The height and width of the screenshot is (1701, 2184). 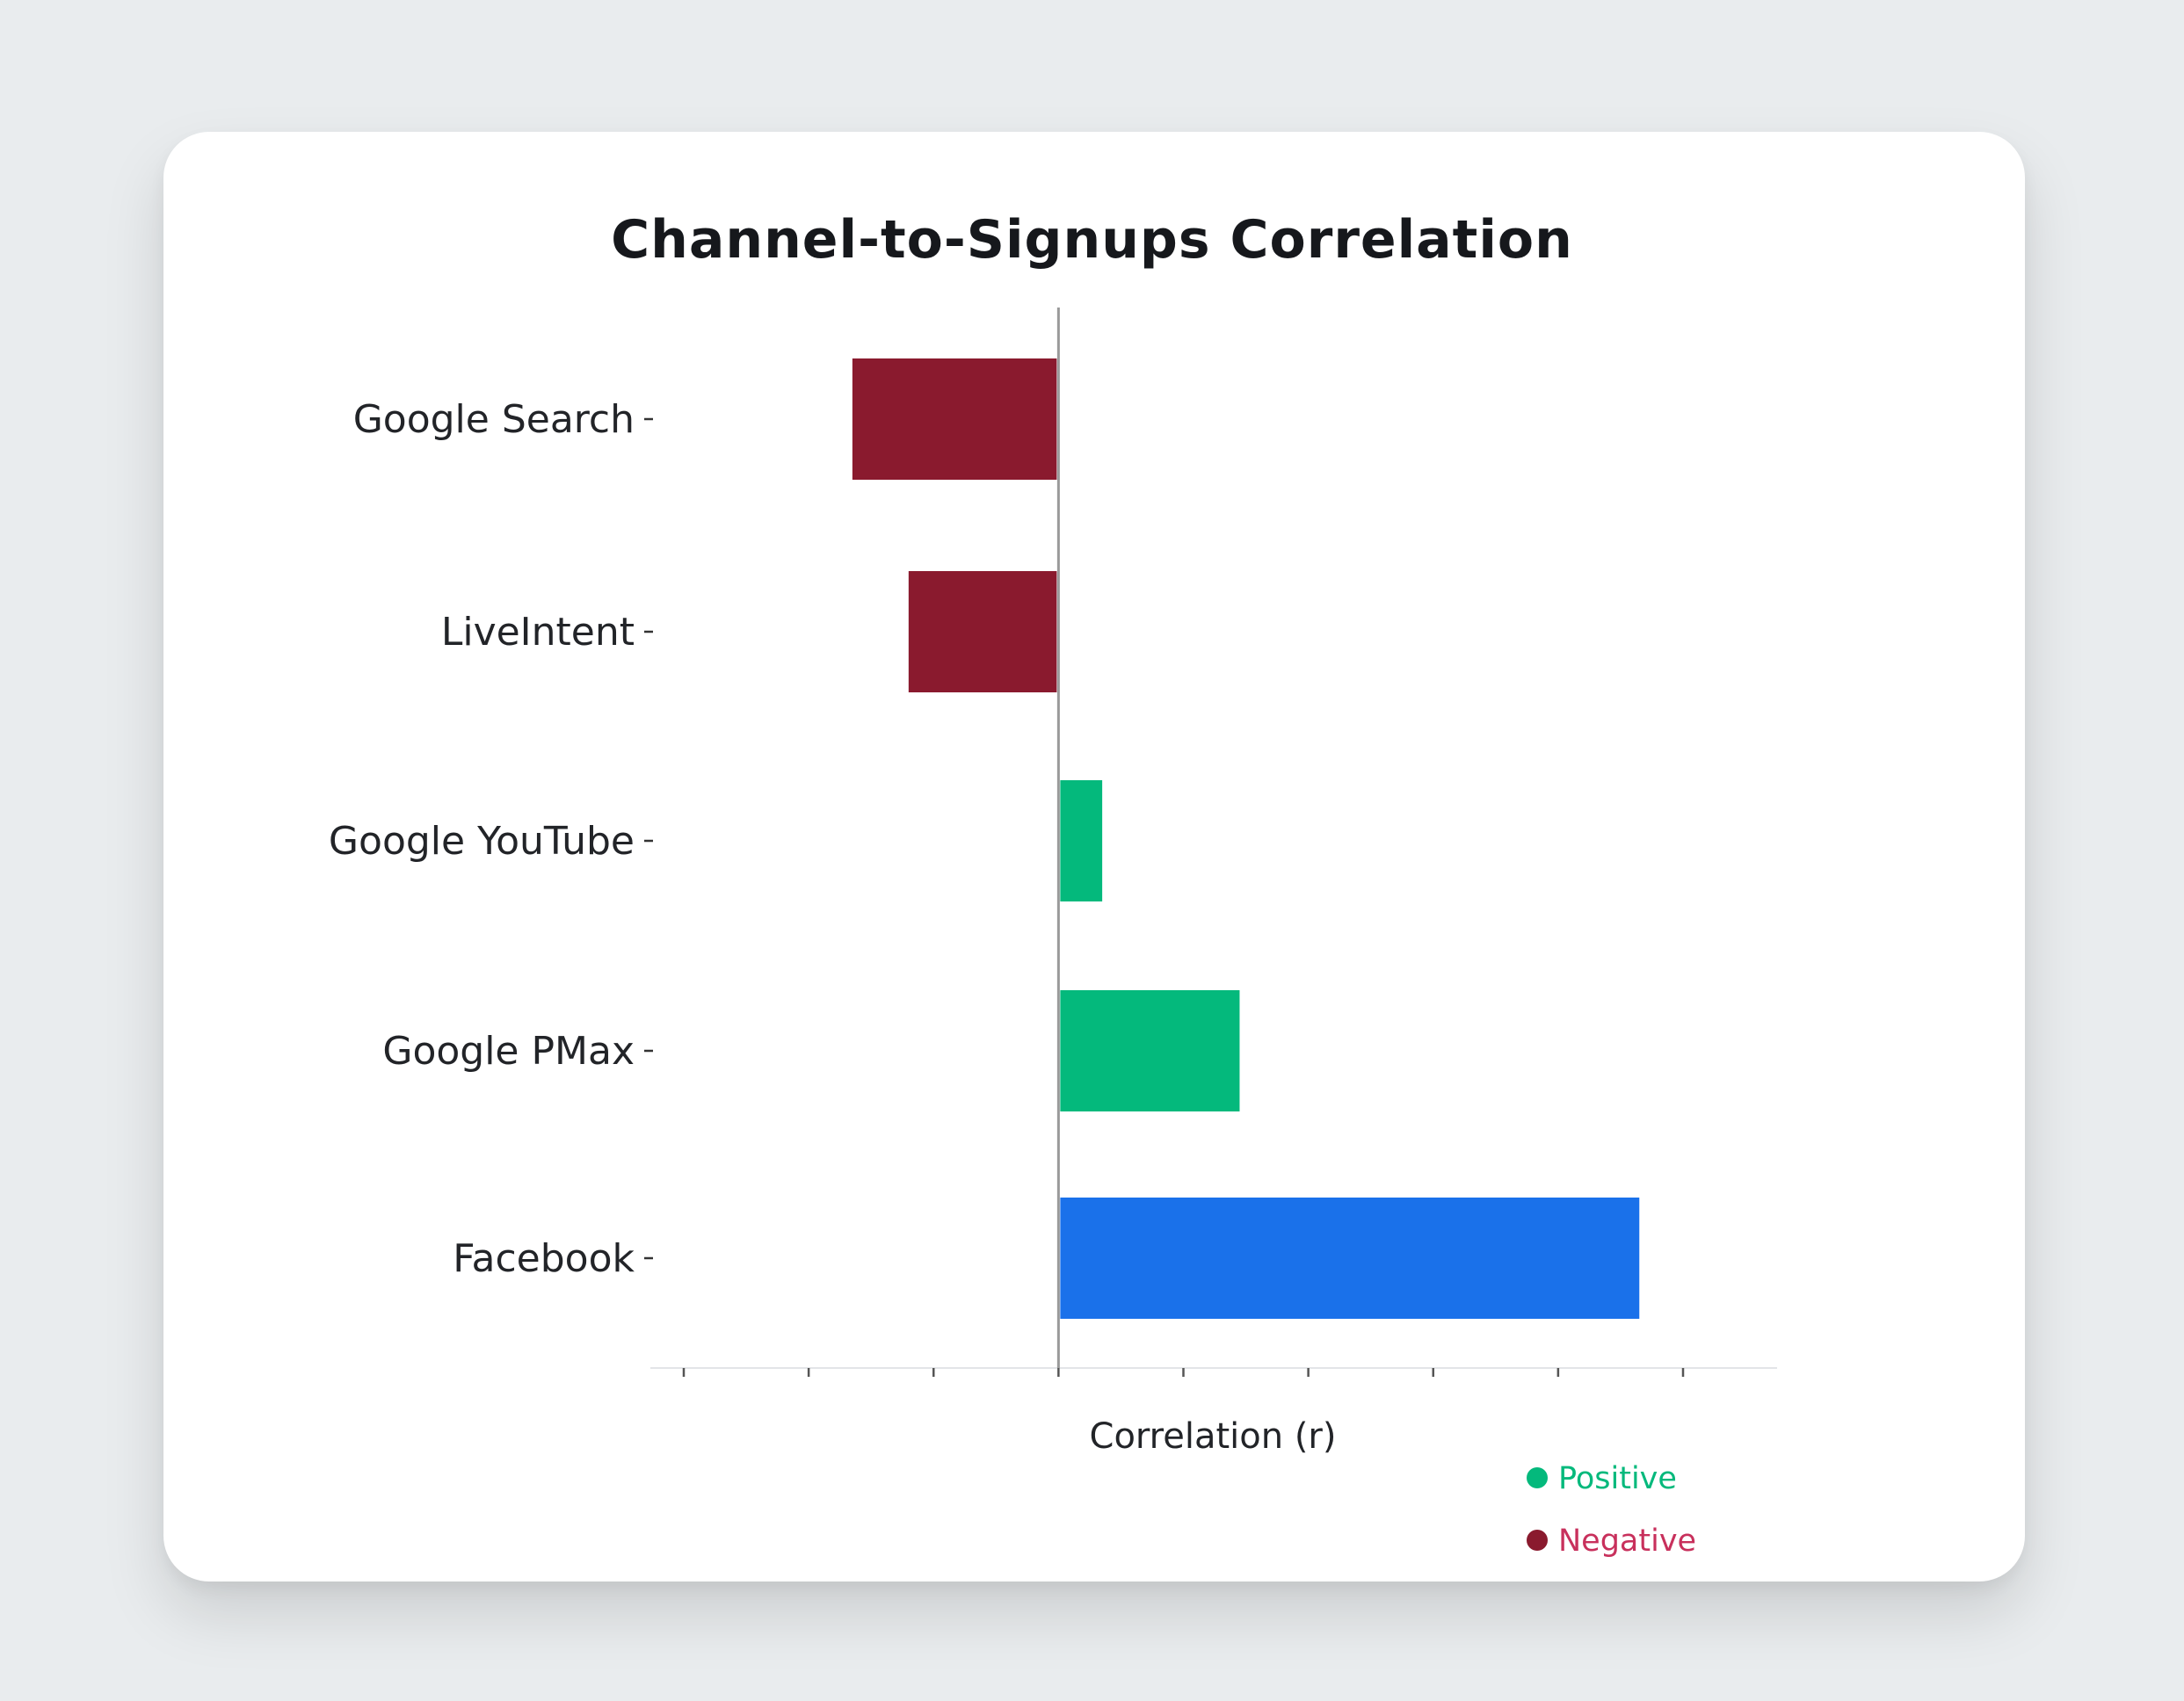 I want to click on bar-facebook, so click(x=1350, y=1259).